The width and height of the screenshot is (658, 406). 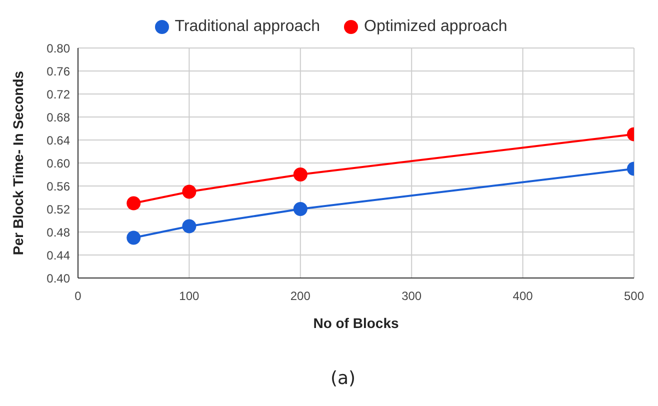 What do you see at coordinates (58, 140) in the screenshot?
I see `y-tick-label: 0.64` at bounding box center [58, 140].